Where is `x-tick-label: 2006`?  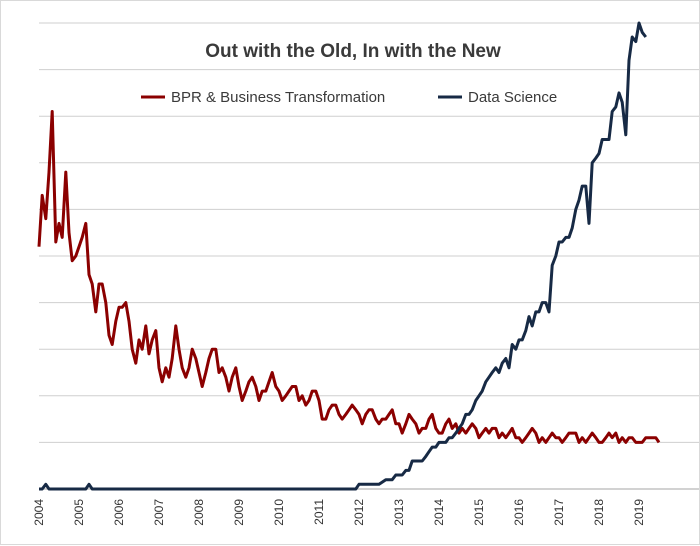
x-tick-label: 2006 is located at coordinates (119, 512).